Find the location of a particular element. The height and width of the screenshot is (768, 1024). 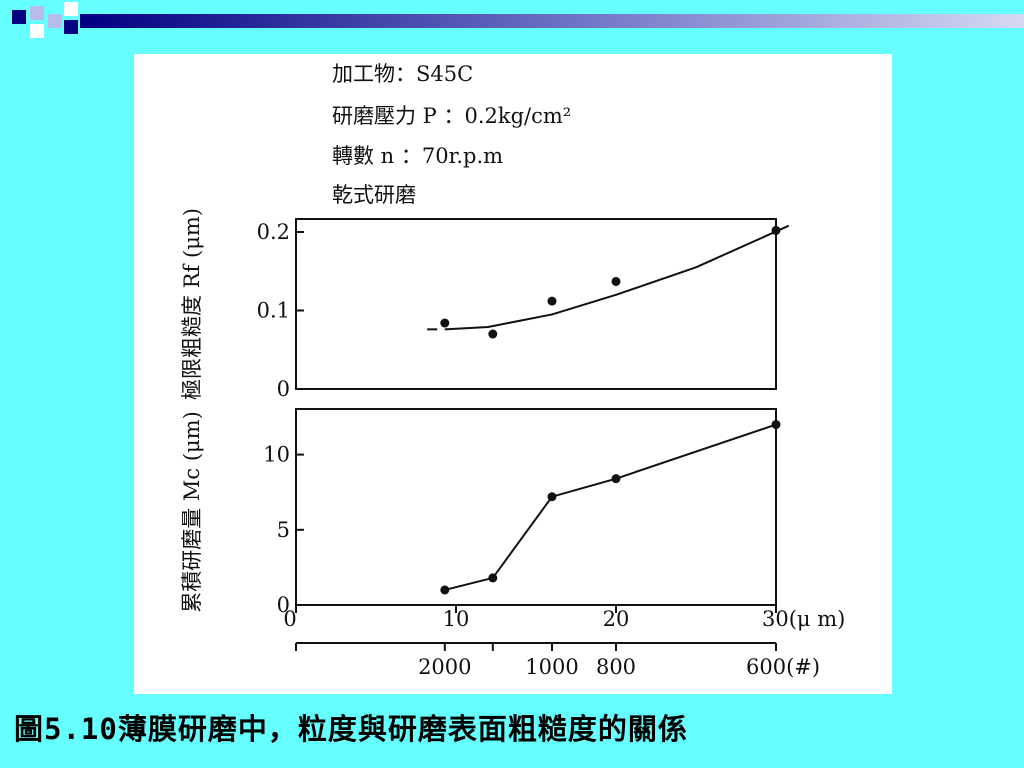

series-line is located at coordinates (610, 507).